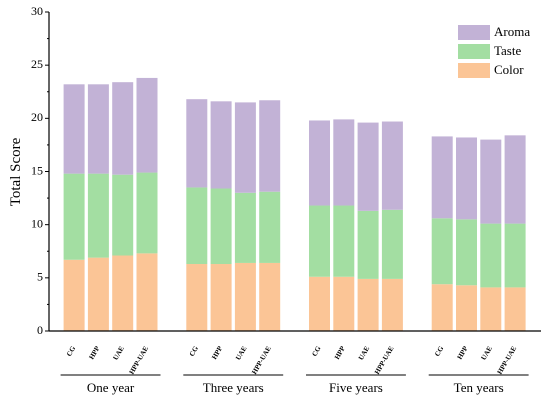 This screenshot has height=400, width=550. What do you see at coordinates (474, 51) in the screenshot?
I see `legend-swatch-taste` at bounding box center [474, 51].